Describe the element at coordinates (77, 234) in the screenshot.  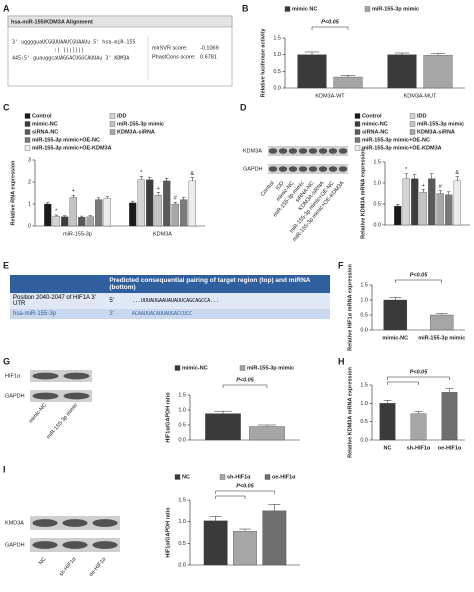
I see `x-tick-label: miR-155-3p` at that location.